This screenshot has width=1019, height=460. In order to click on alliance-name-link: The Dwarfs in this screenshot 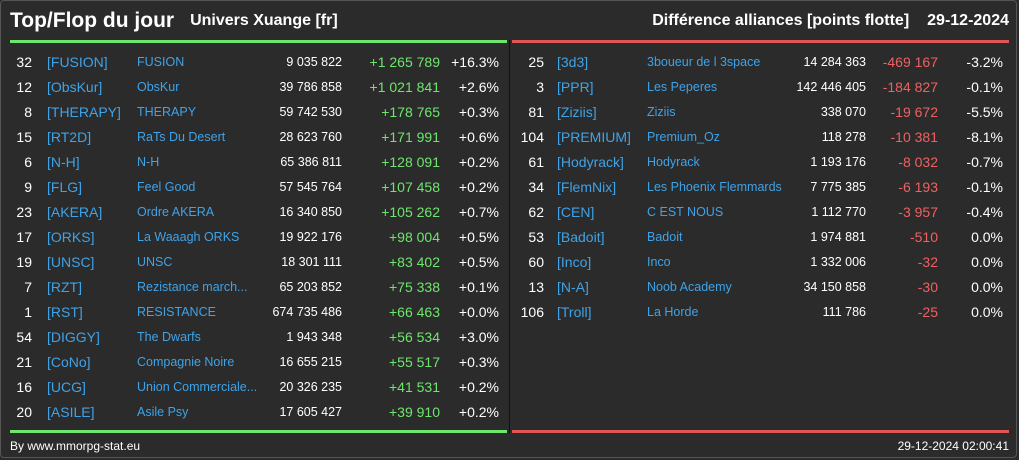, I will do `click(169, 337)`.